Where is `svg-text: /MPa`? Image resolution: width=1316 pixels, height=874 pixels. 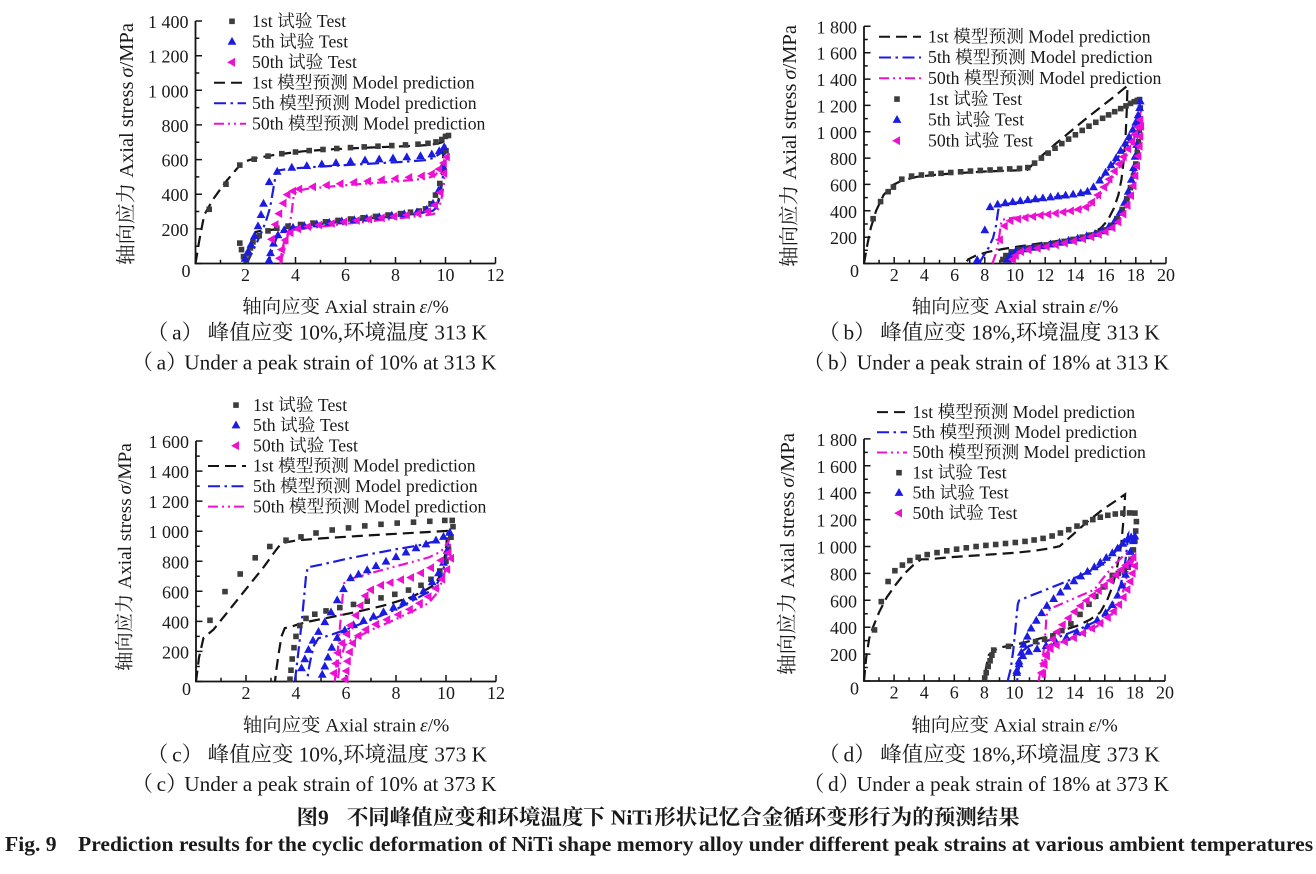 svg-text: /MPa is located at coordinates (790, 47).